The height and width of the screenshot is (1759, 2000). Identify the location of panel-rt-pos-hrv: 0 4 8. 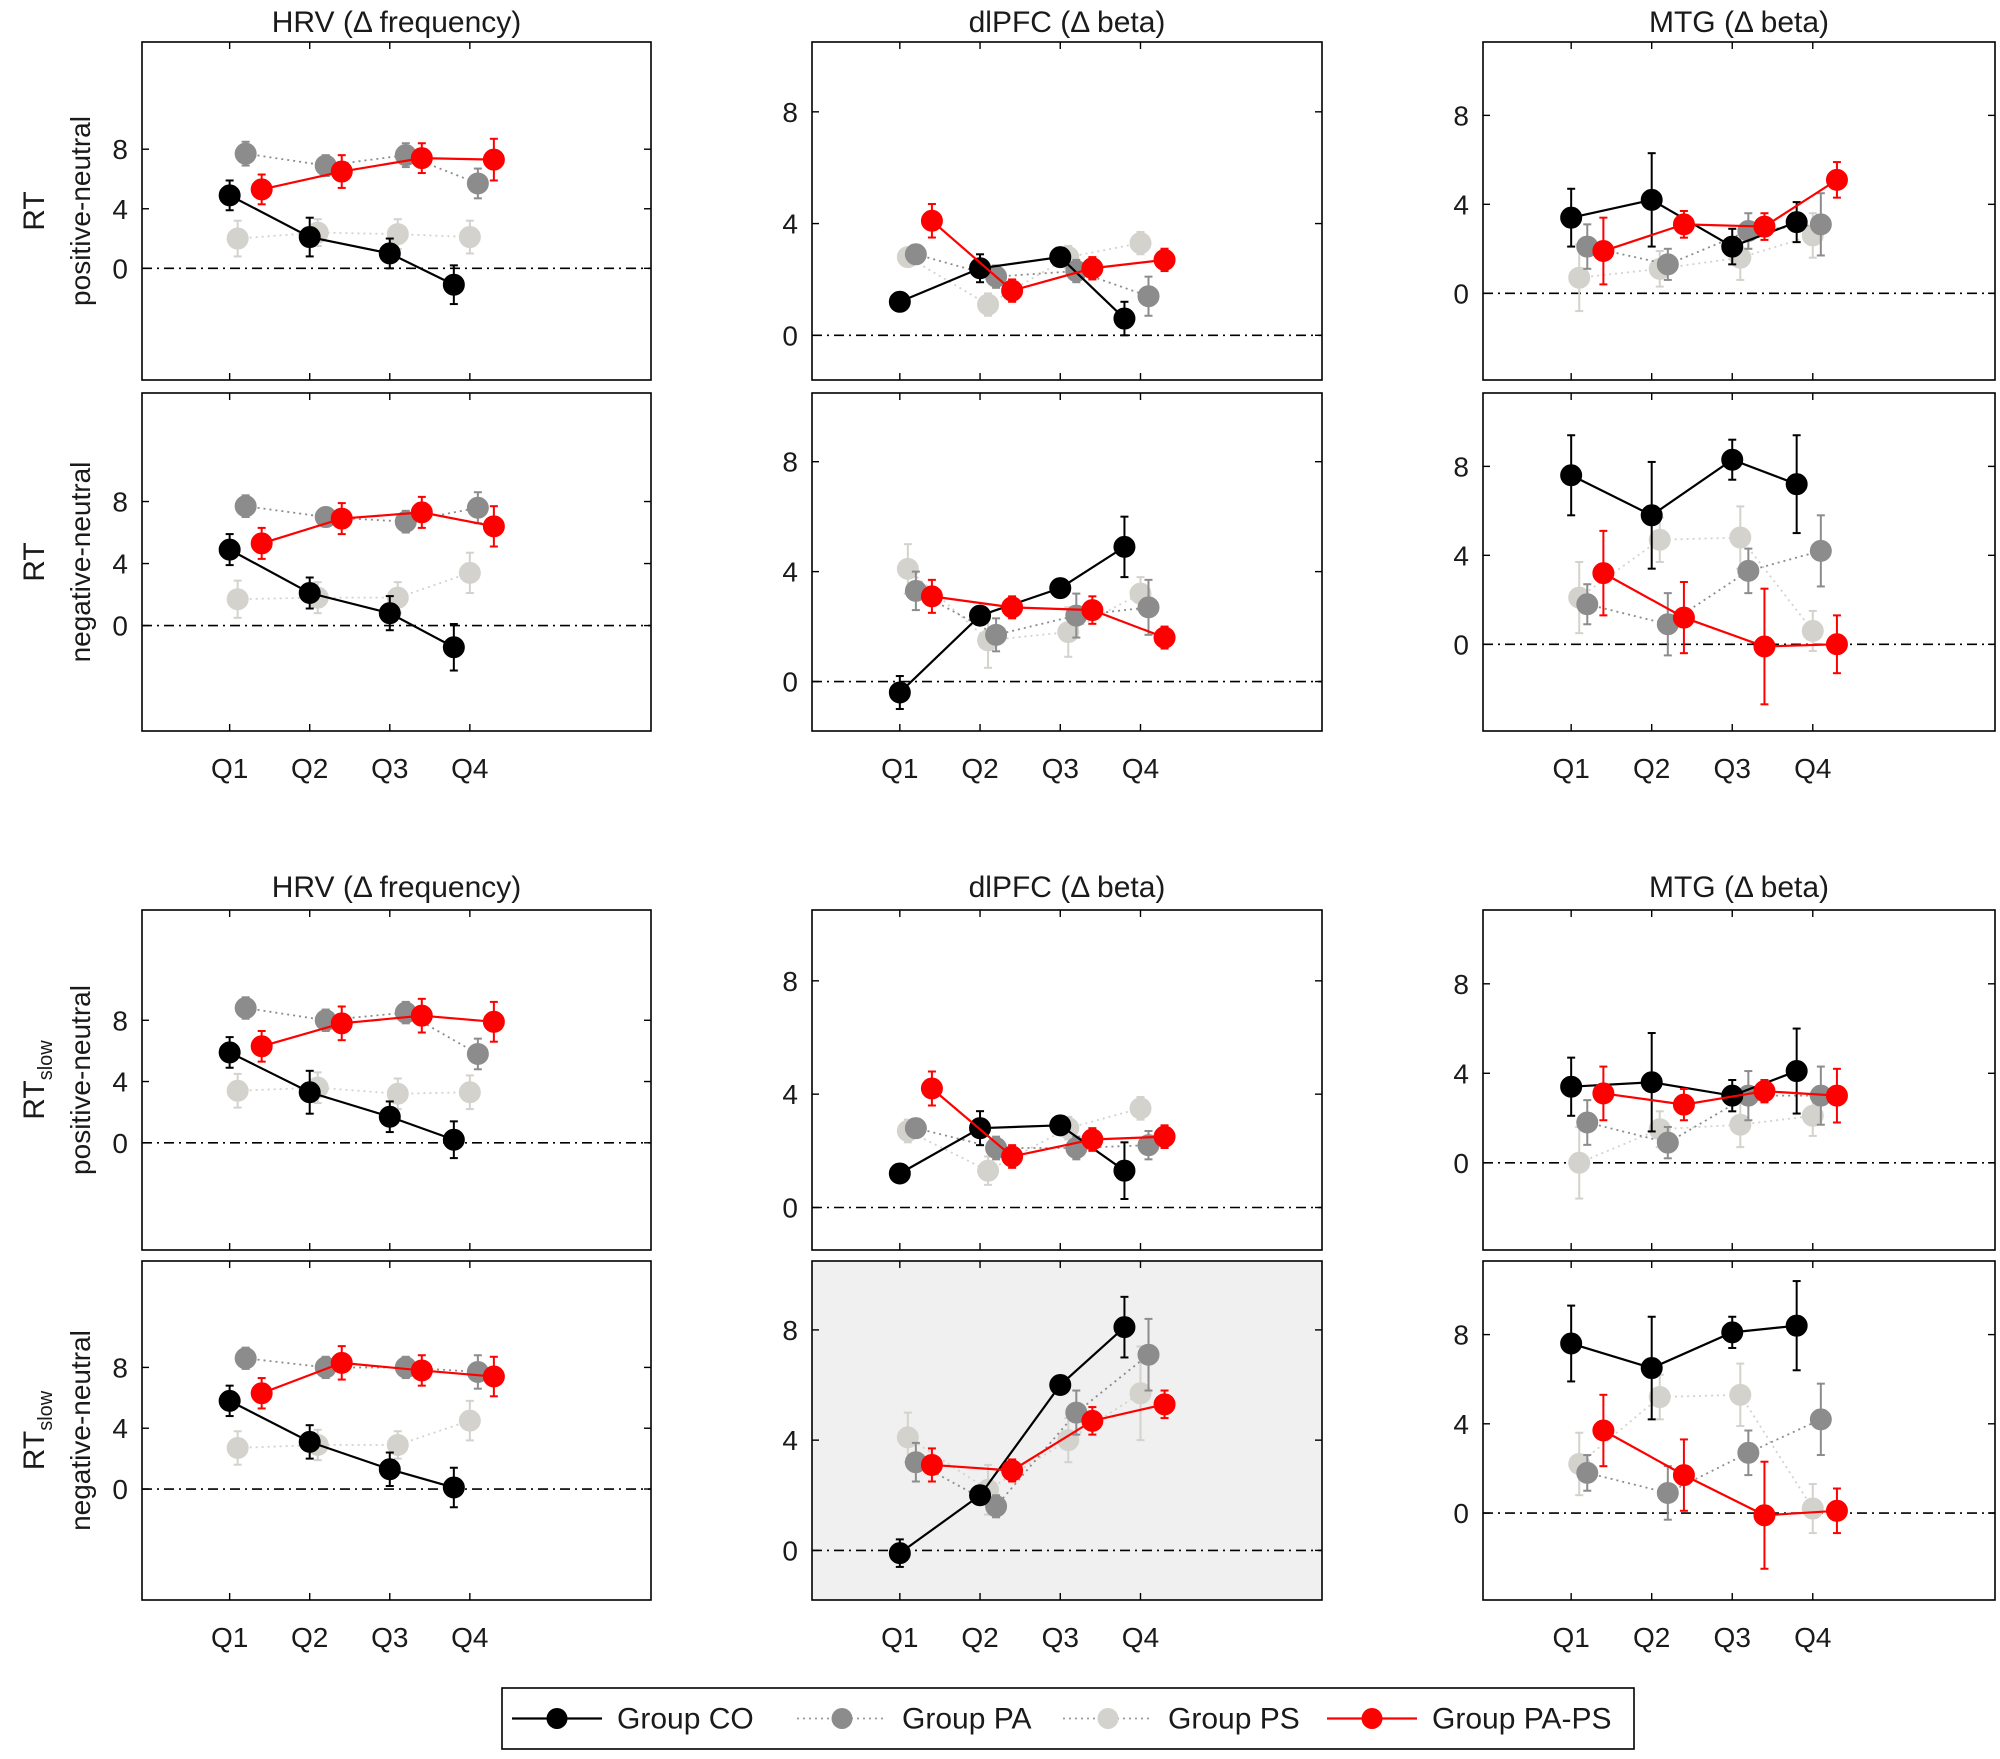
(382, 211).